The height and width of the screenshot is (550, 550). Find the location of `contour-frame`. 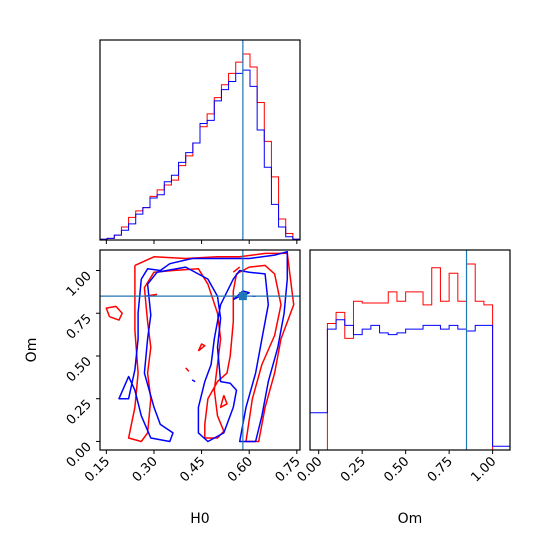

contour-frame is located at coordinates (200, 350).